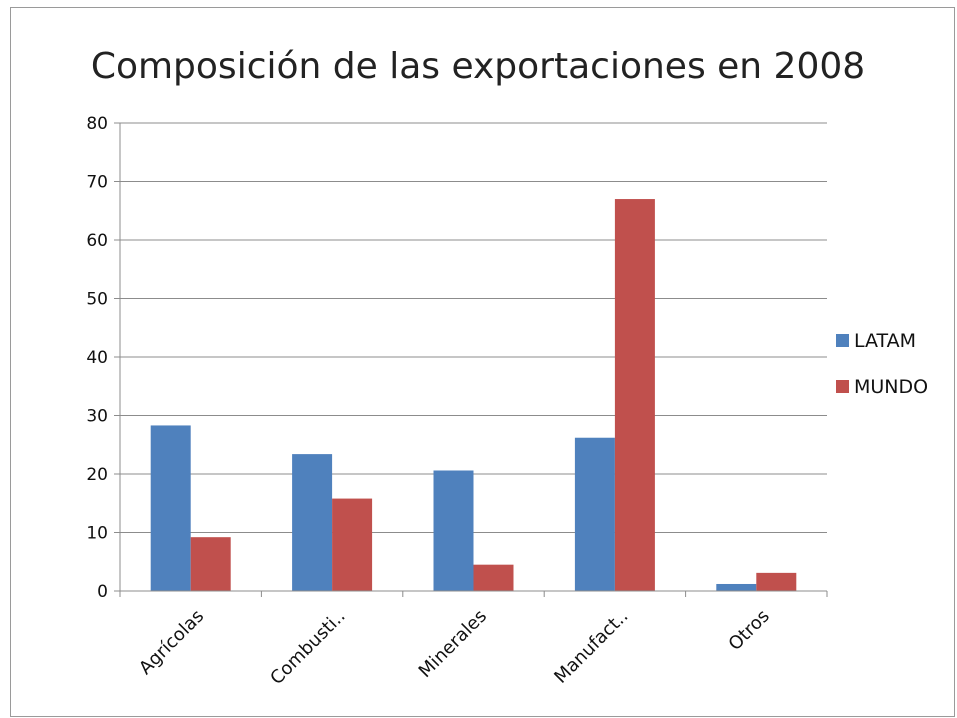 The image size is (957, 718). I want to click on x-category-label: Combusti.., so click(307, 647).